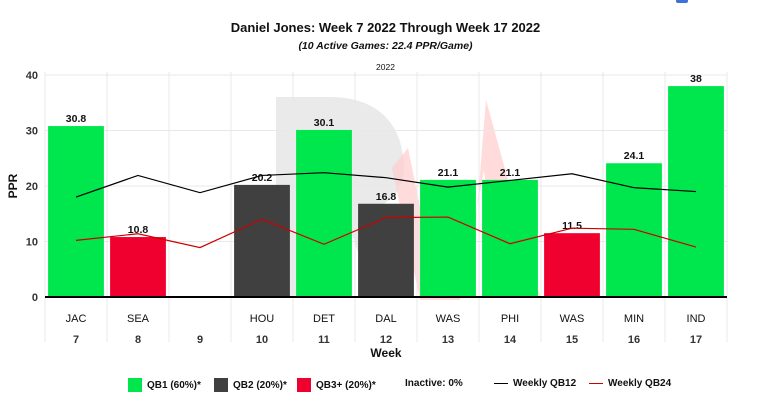 Image resolution: width=771 pixels, height=405 pixels. I want to click on line-weekly-qb12, so click(386, 185).